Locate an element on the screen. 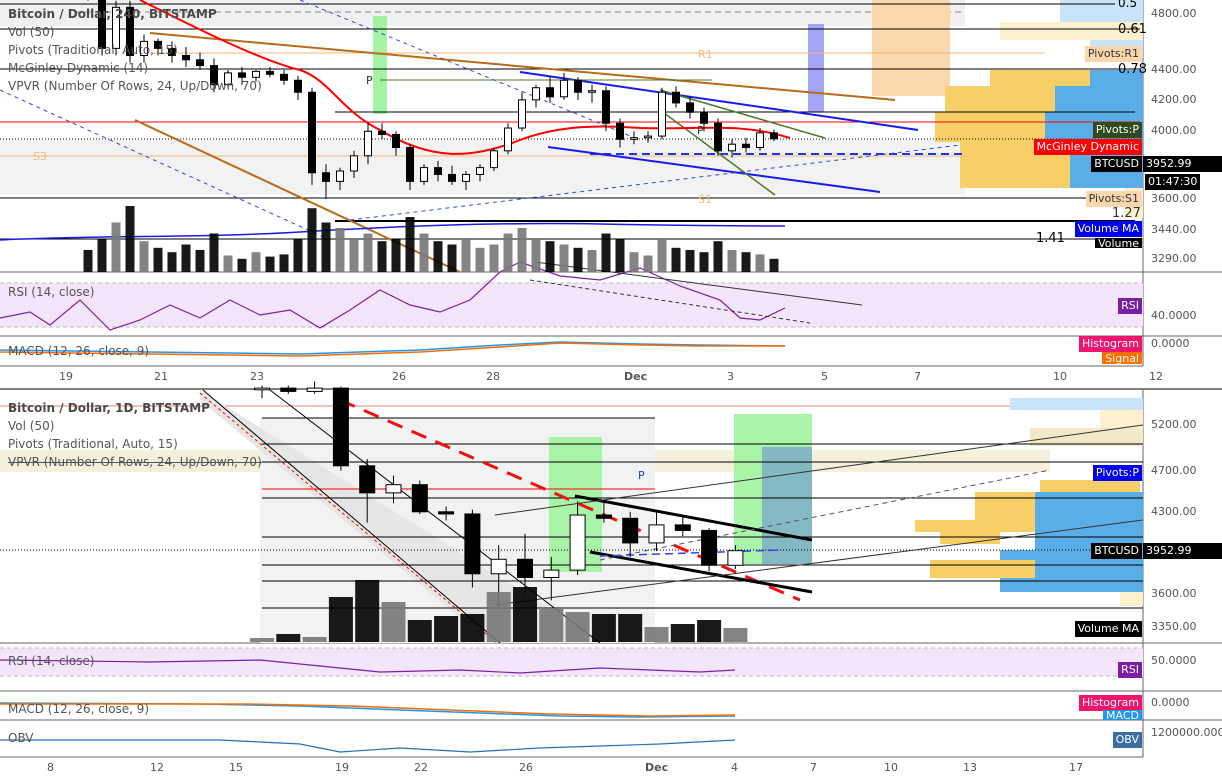 This screenshot has width=1222, height=779. bottom-obv-legend: OBV is located at coordinates (21, 738).